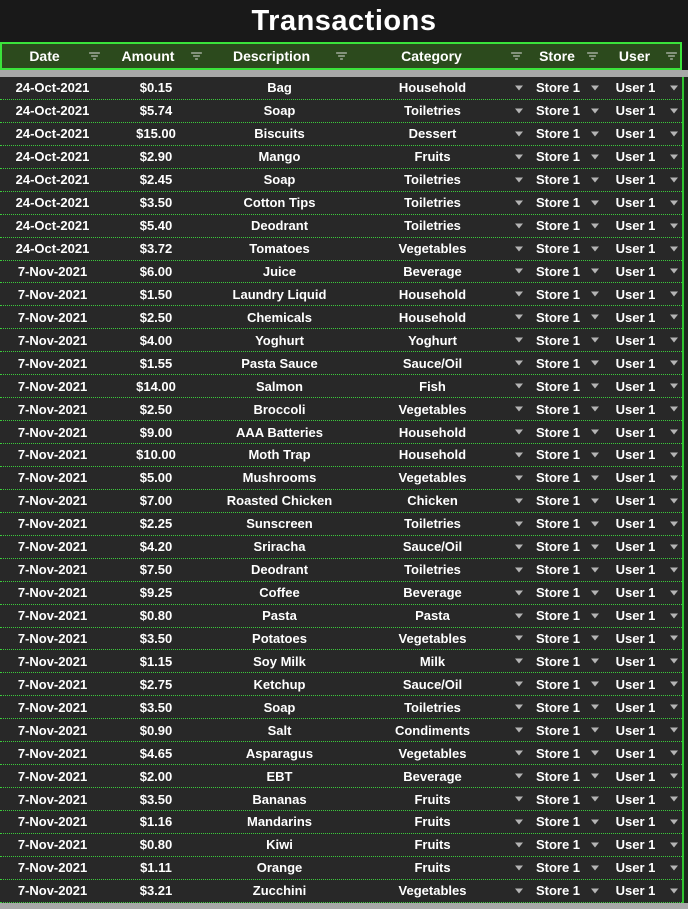  I want to click on cell-category: Household, so click(439, 294).